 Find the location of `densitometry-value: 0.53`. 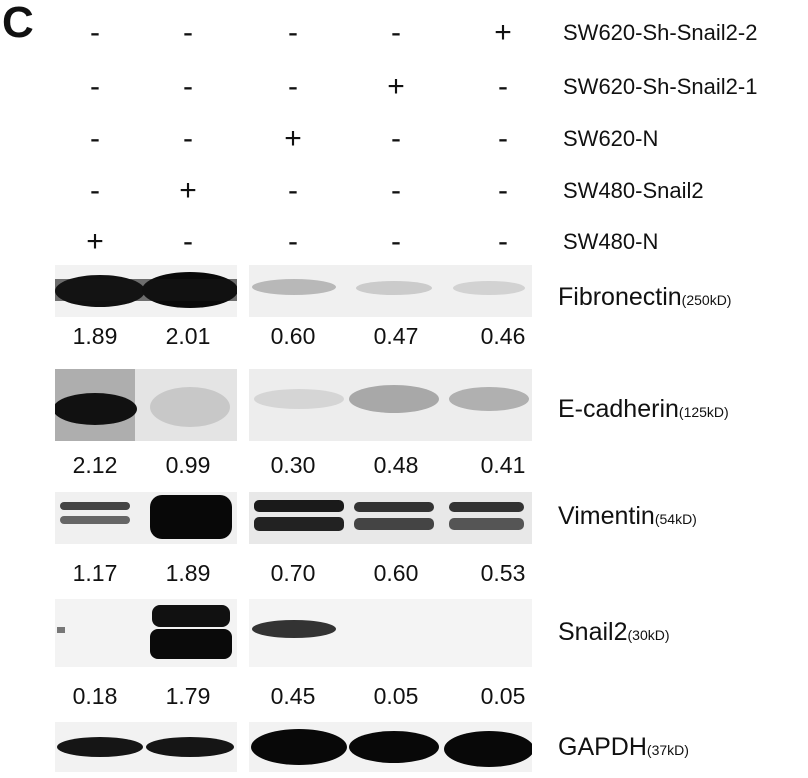

densitometry-value: 0.53 is located at coordinates (503, 573).